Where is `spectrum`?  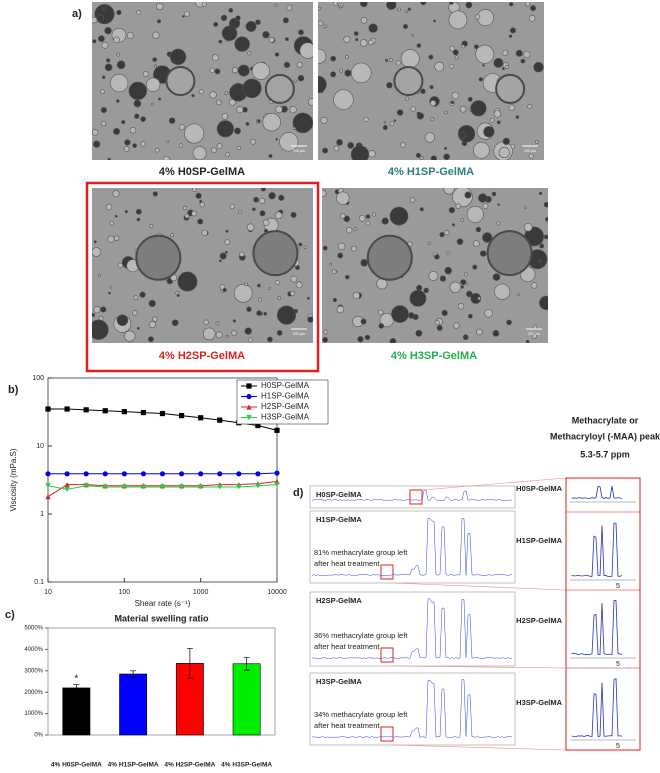
spectrum is located at coordinates (597, 707).